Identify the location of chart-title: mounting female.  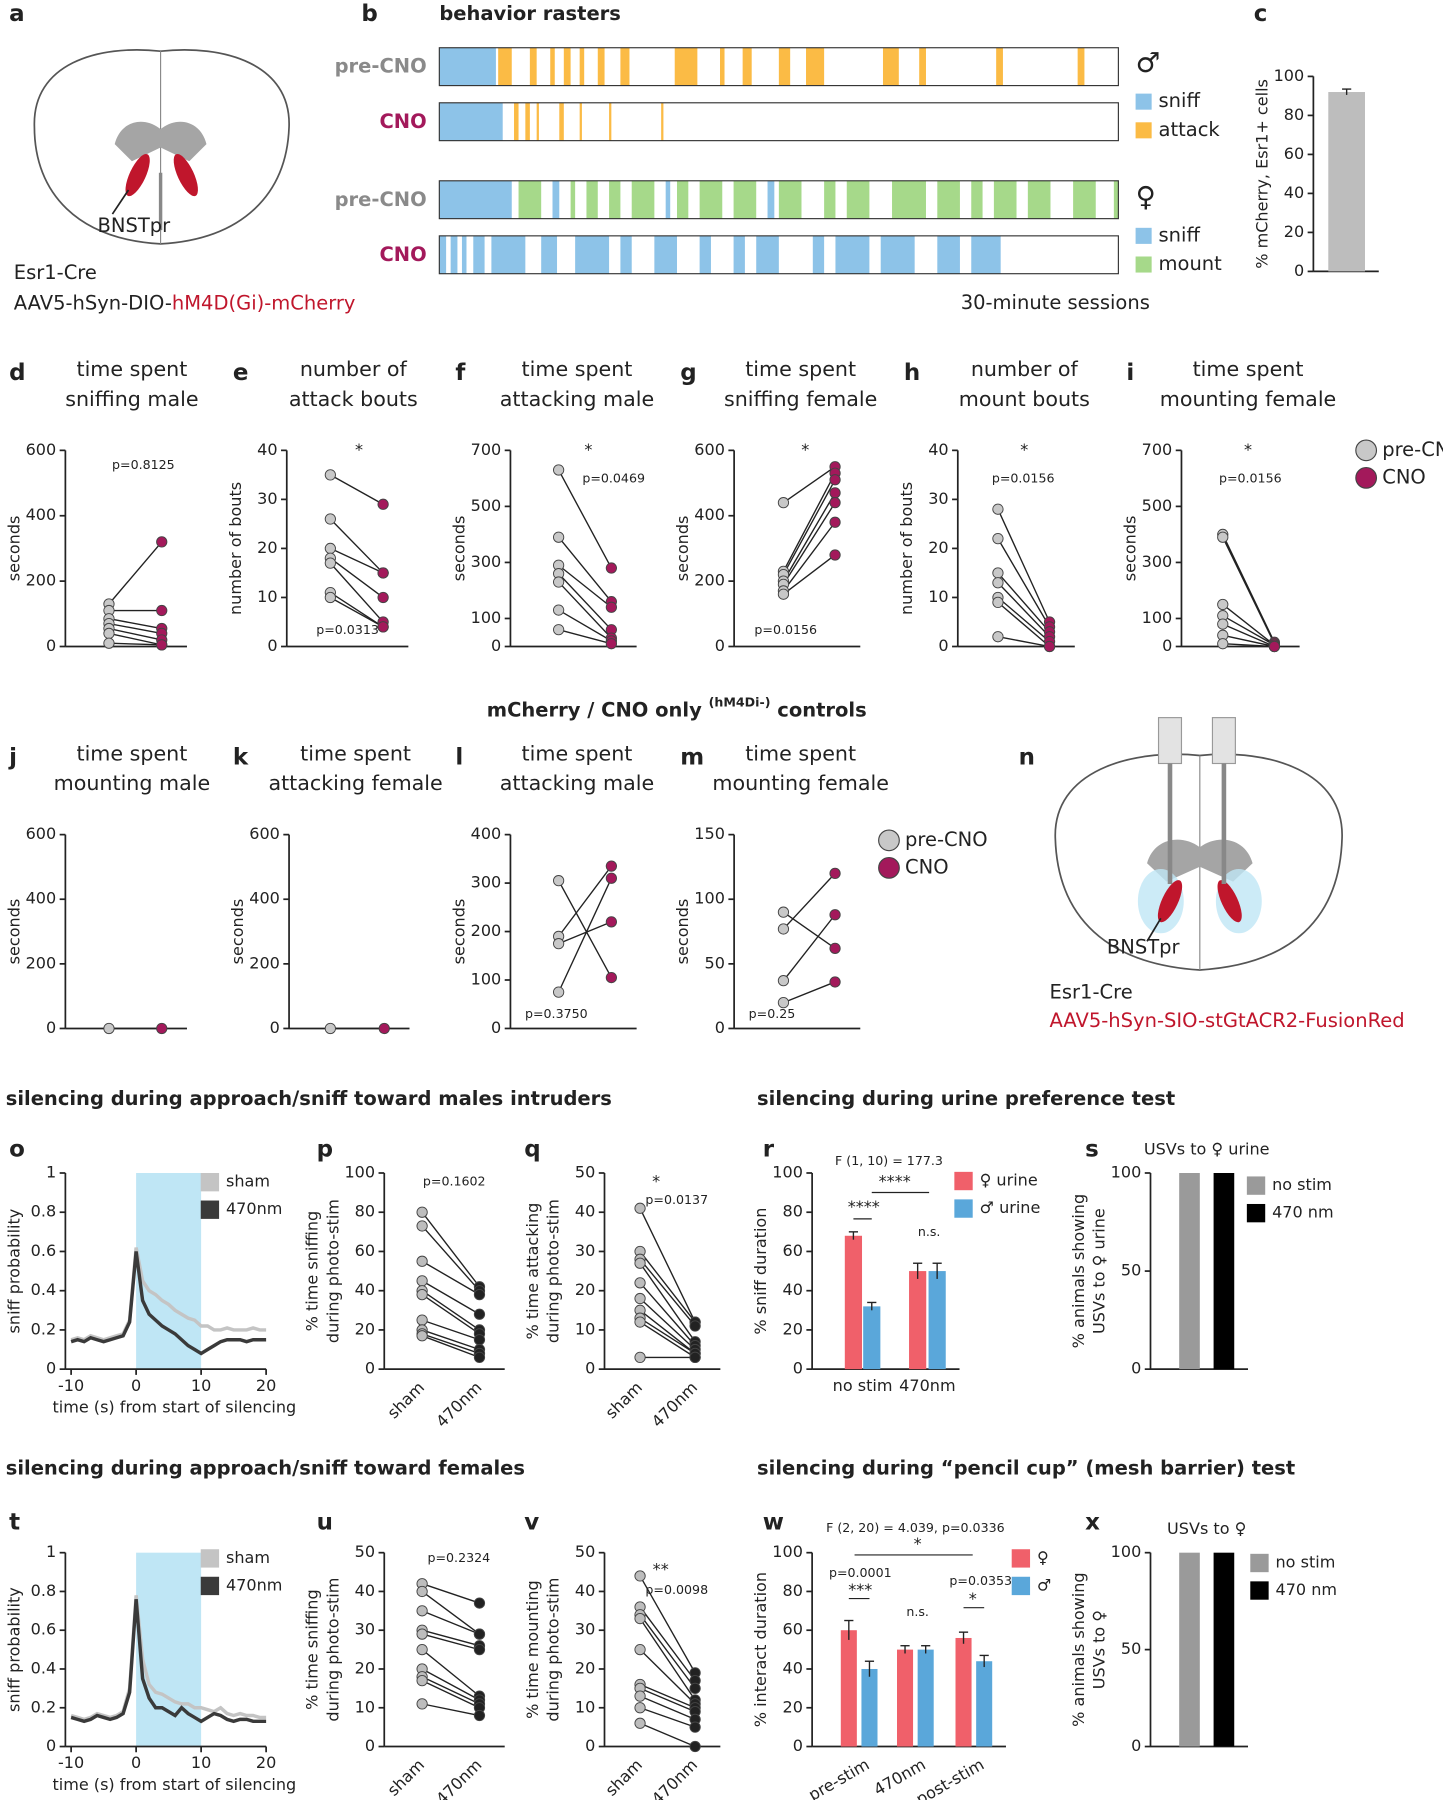
(1248, 399).